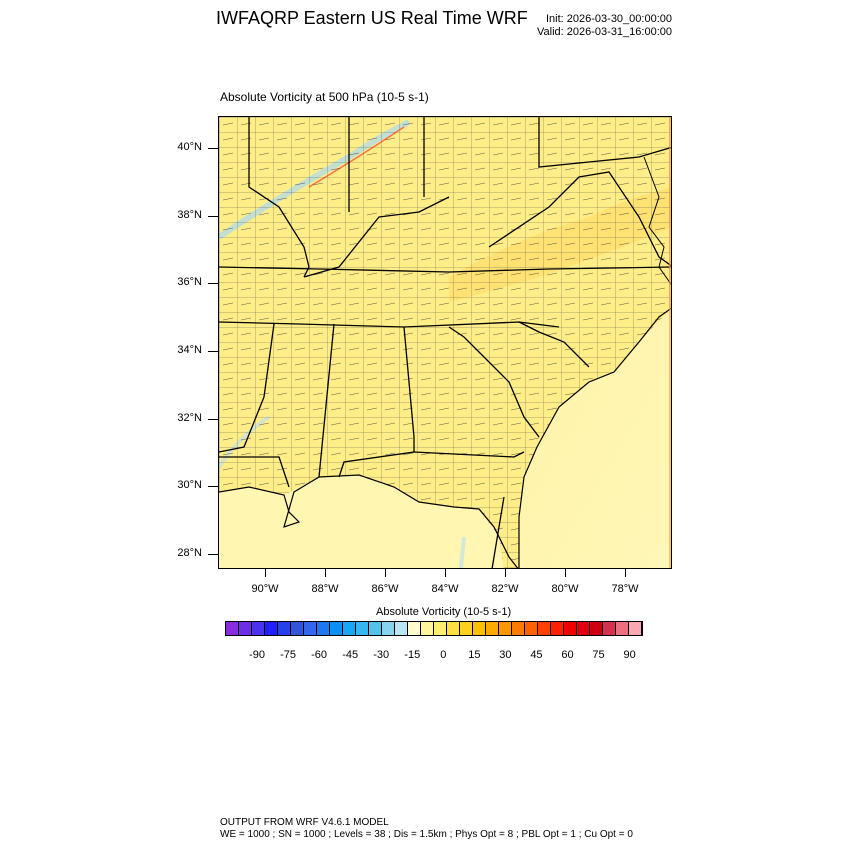 The height and width of the screenshot is (850, 850). What do you see at coordinates (598, 655) in the screenshot?
I see `colorbar-label: 75` at bounding box center [598, 655].